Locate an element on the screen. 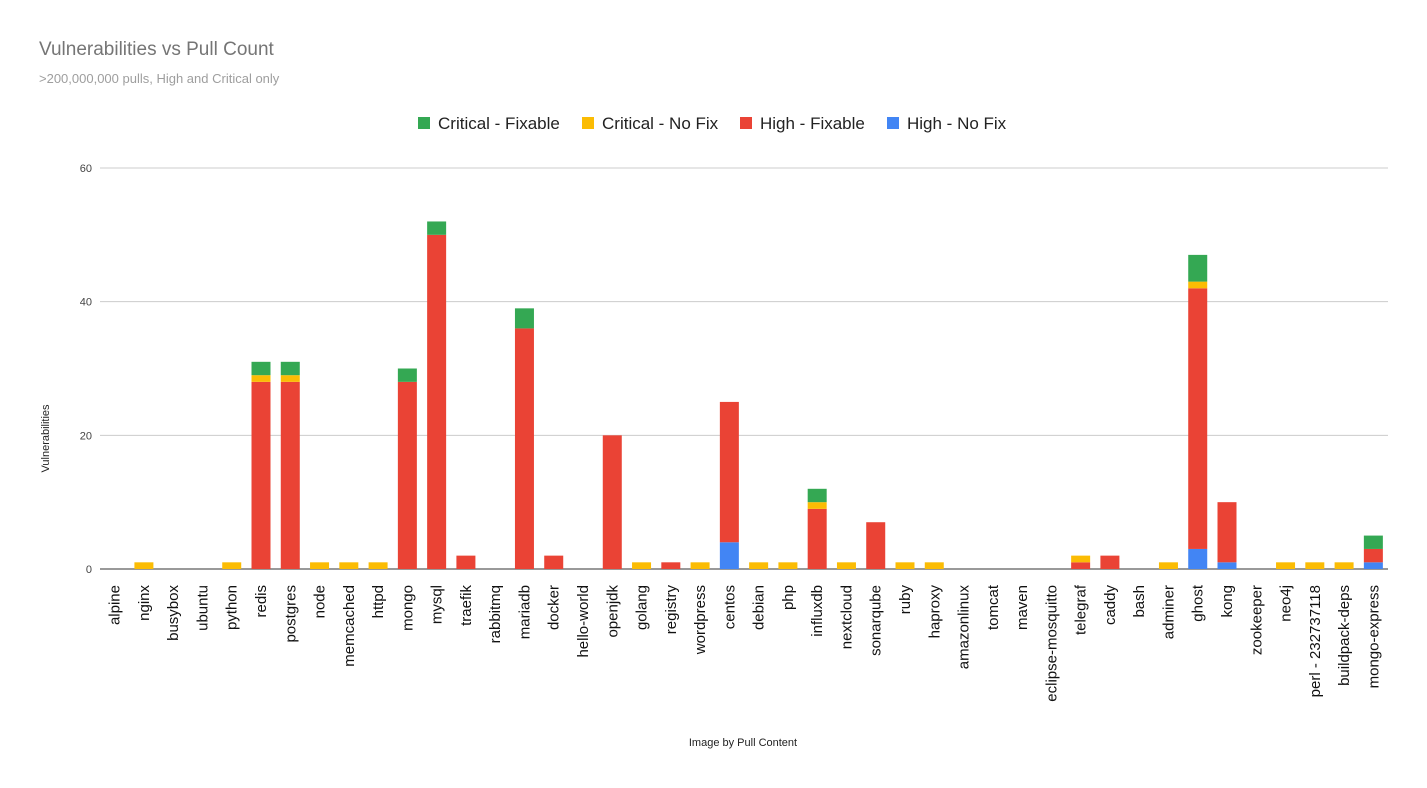 The height and width of the screenshot is (788, 1427). y-tick-label: 40 is located at coordinates (86, 303).